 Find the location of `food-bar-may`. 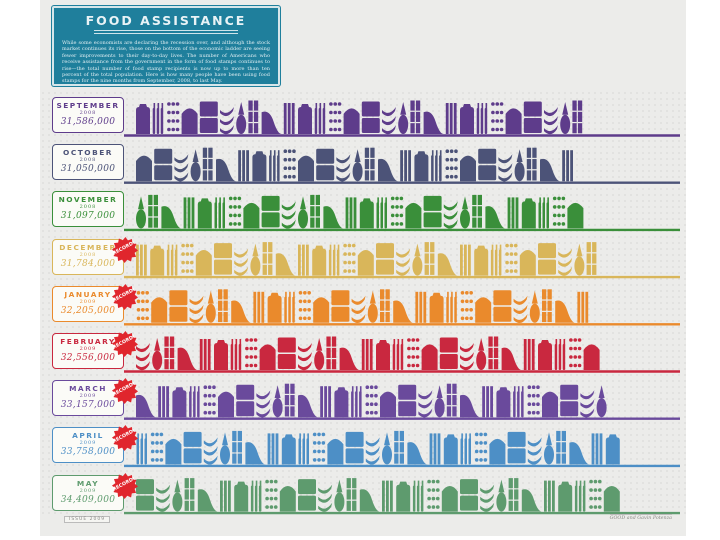

food-bar-may is located at coordinates (378, 495).